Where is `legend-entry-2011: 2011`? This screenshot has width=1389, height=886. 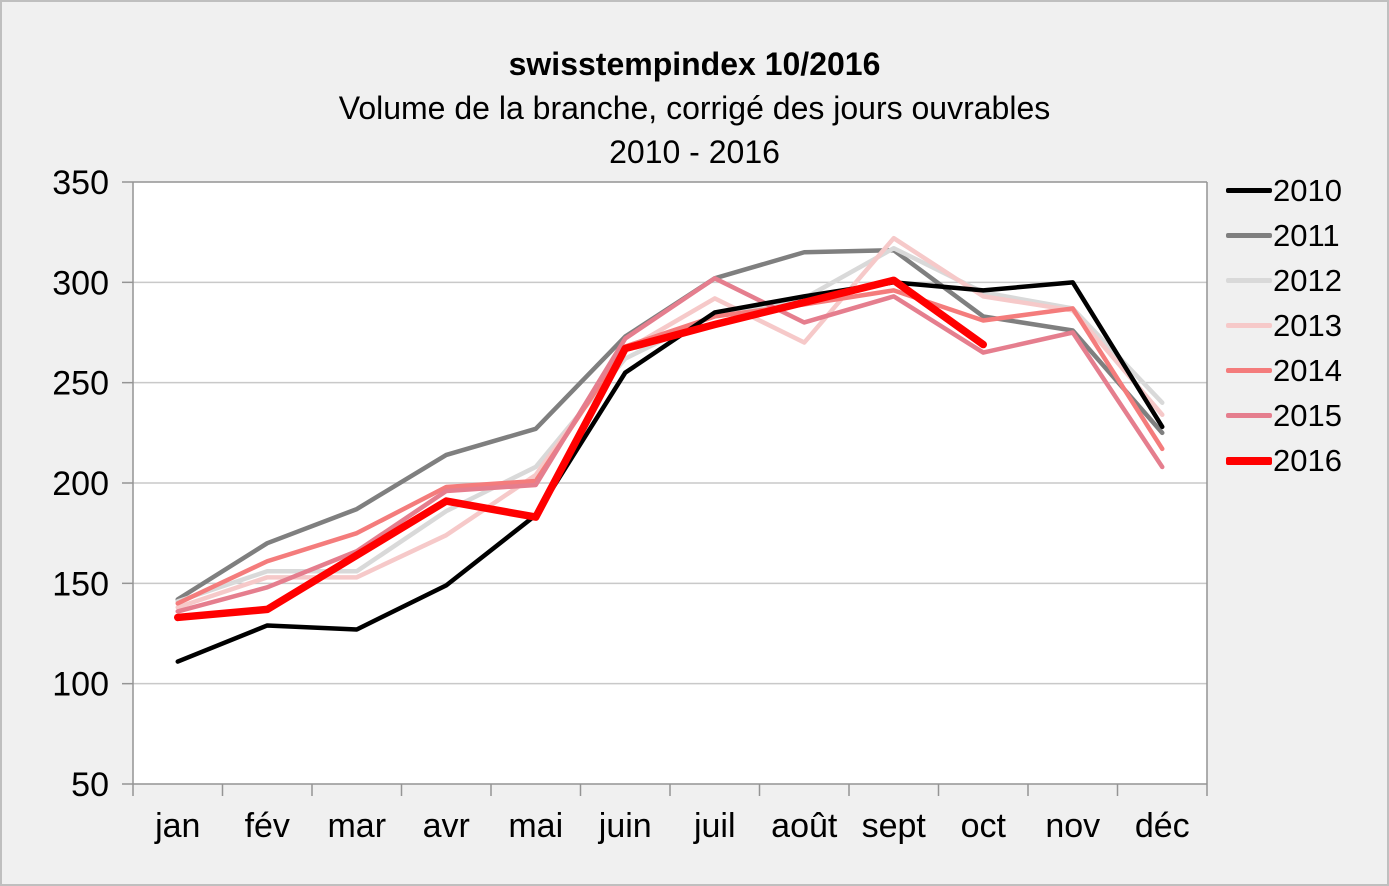 legend-entry-2011: 2011 is located at coordinates (1284, 235).